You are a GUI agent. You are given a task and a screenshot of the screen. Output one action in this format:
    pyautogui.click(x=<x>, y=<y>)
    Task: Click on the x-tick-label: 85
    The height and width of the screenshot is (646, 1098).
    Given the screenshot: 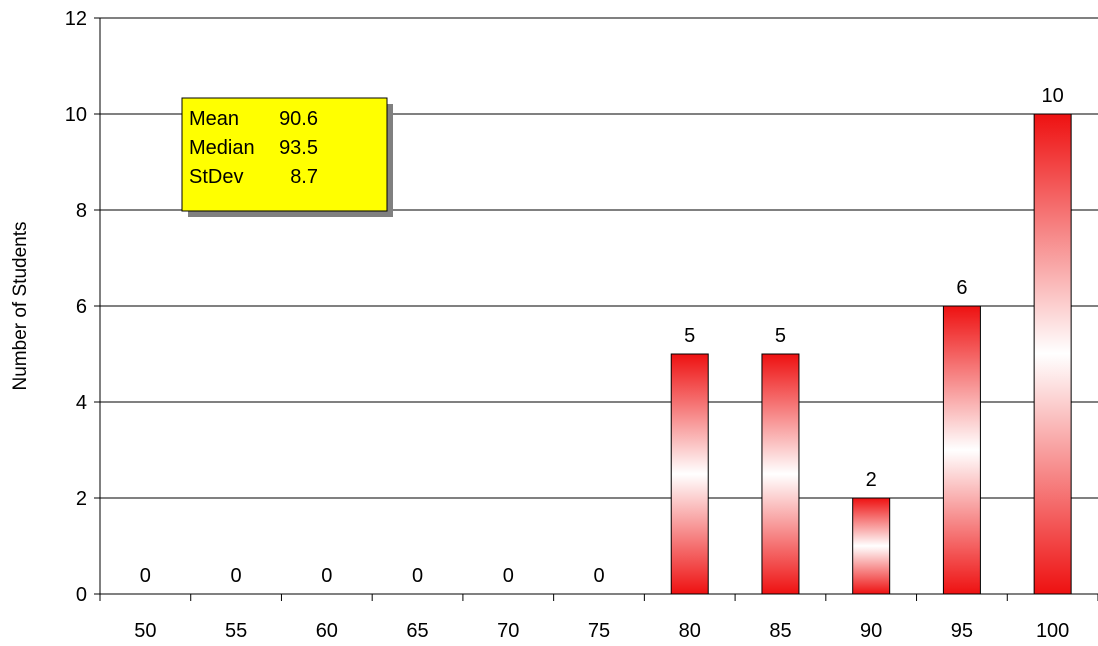 What is the action you would take?
    pyautogui.click(x=780, y=631)
    